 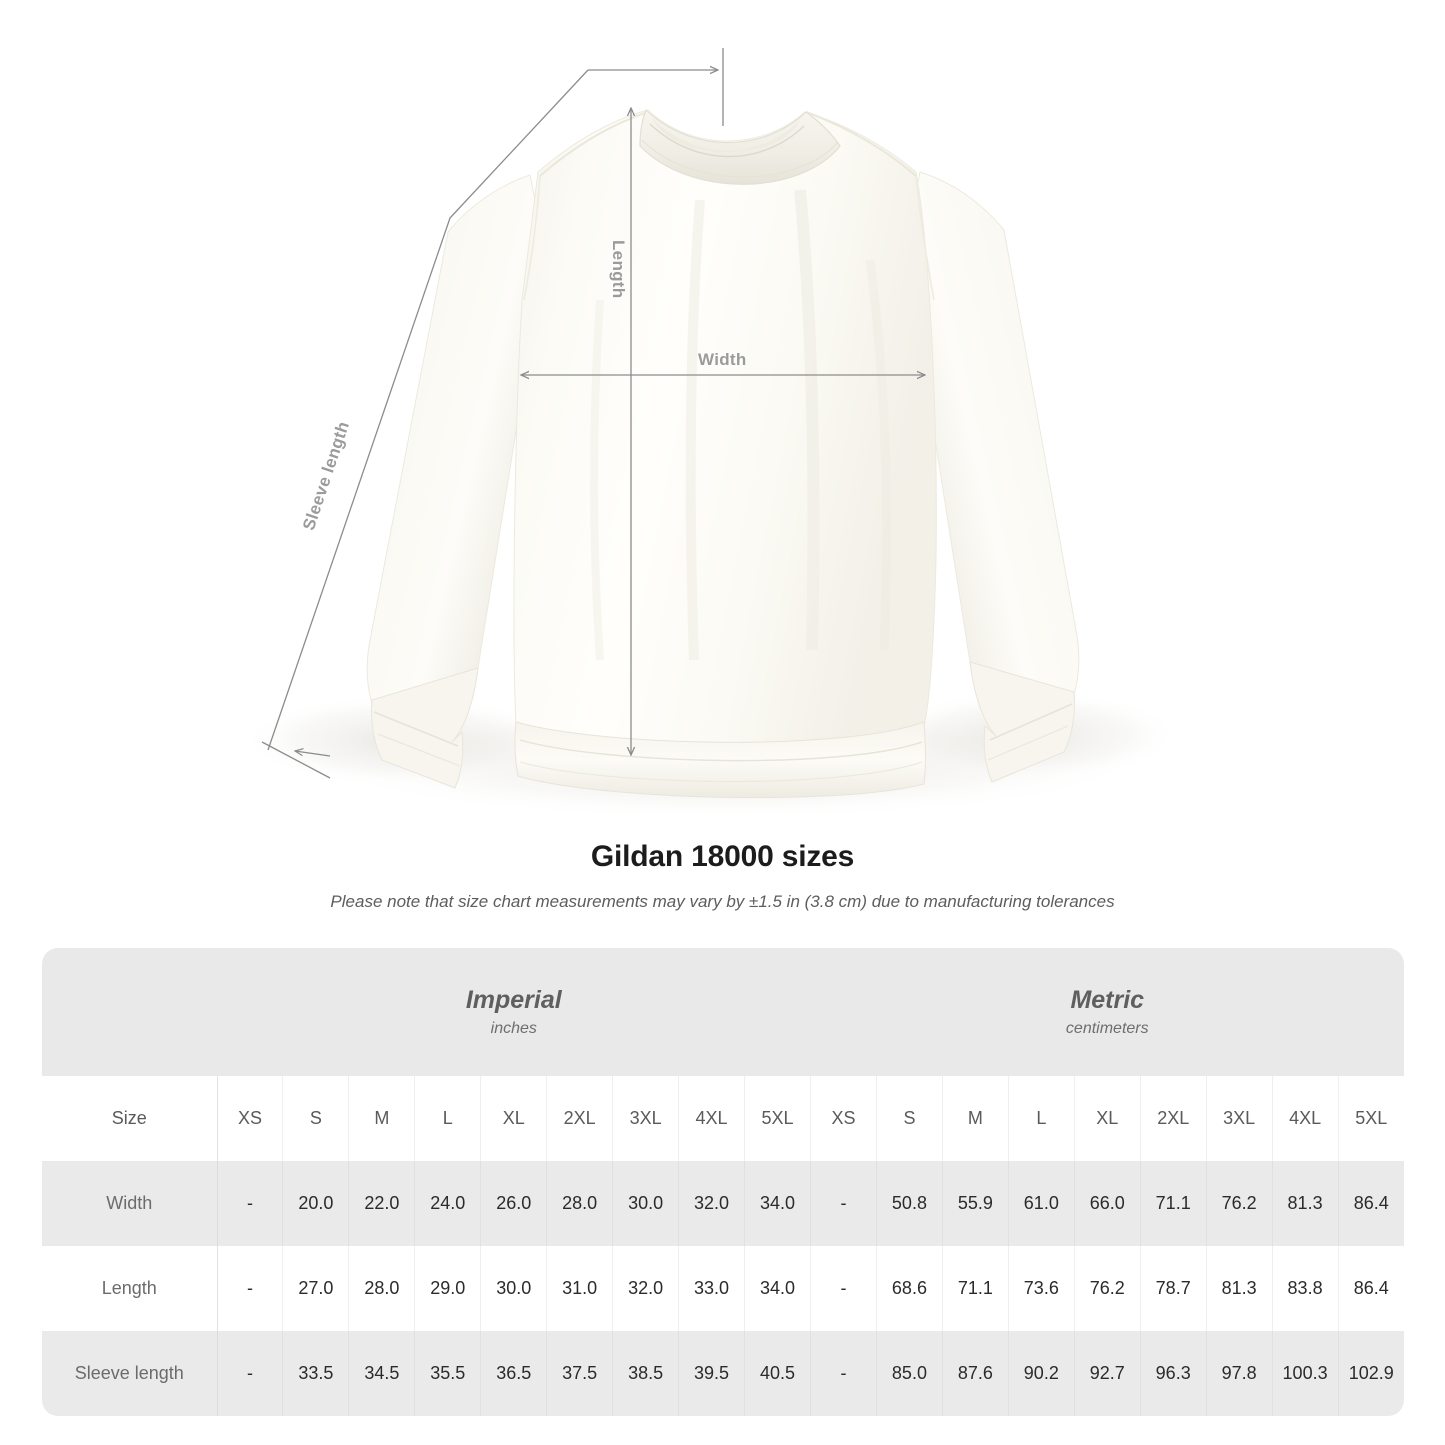 I want to click on size-header-xl-imperial: XL, so click(x=514, y=1118).